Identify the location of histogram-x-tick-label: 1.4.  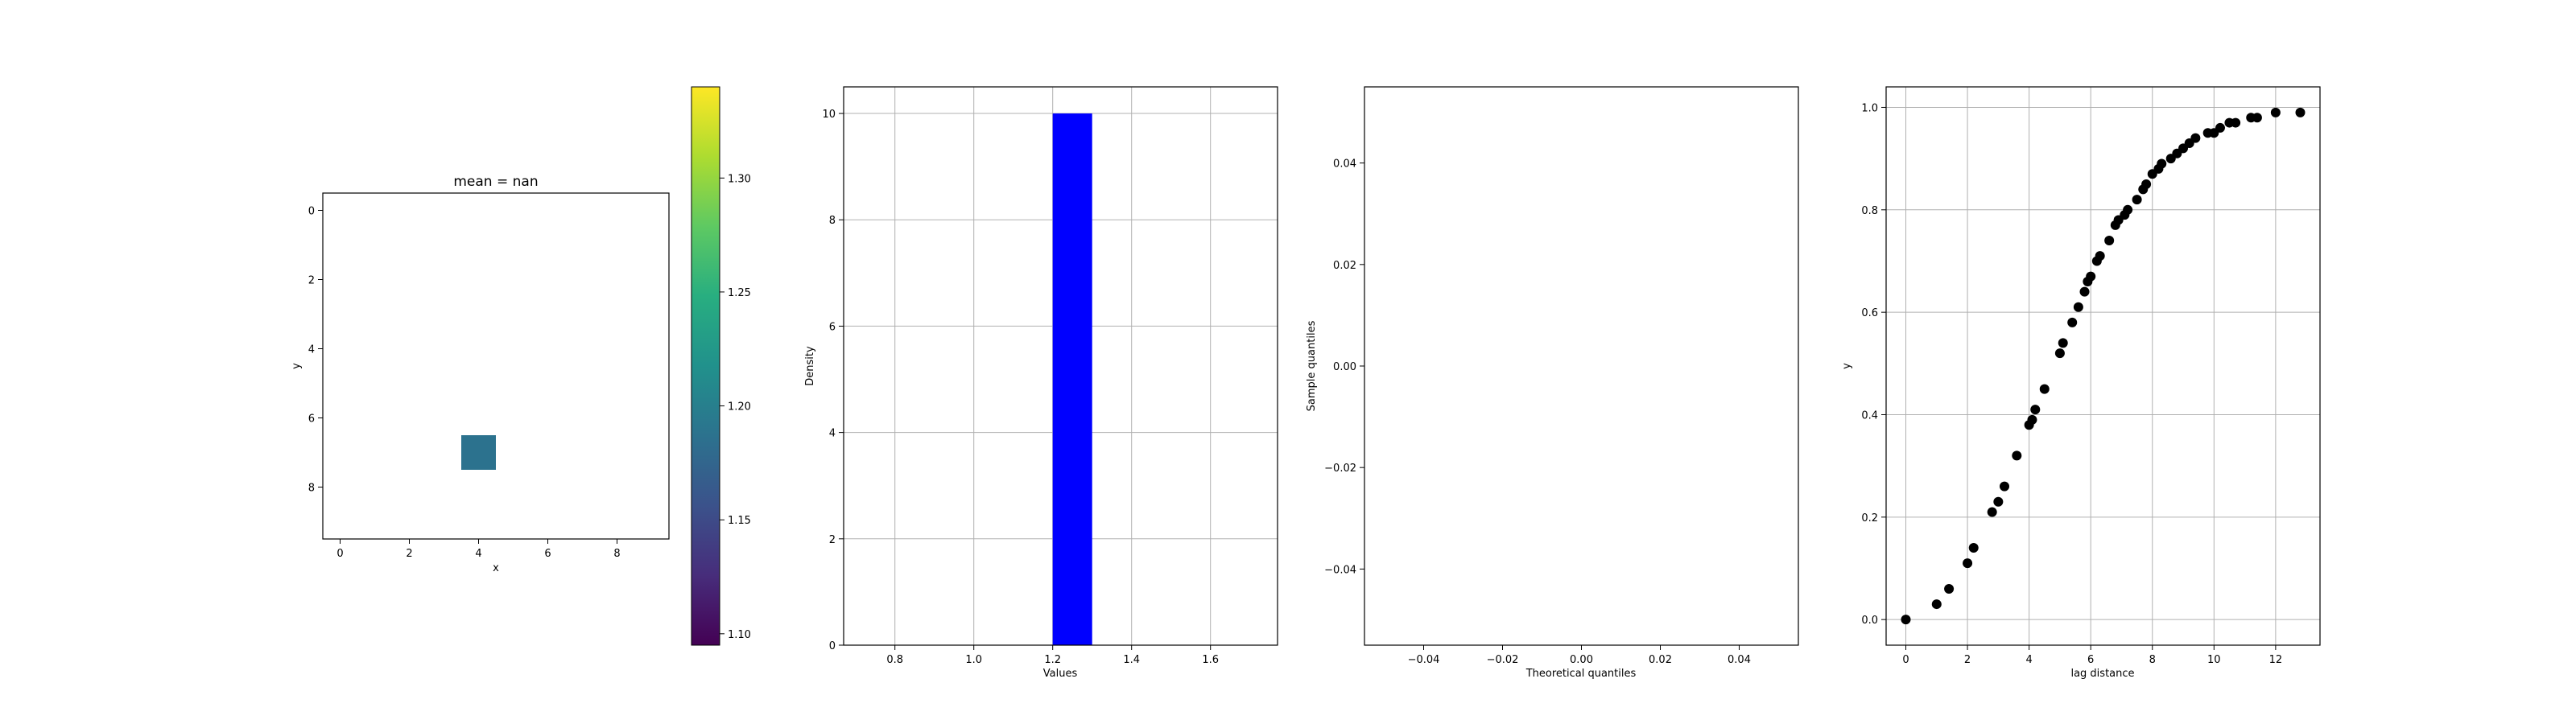
(1131, 660).